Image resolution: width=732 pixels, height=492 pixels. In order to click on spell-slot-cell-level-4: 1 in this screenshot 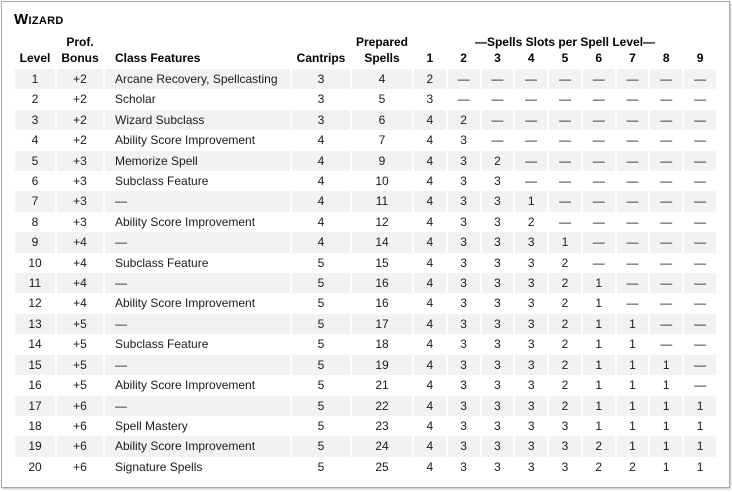, I will do `click(531, 201)`.